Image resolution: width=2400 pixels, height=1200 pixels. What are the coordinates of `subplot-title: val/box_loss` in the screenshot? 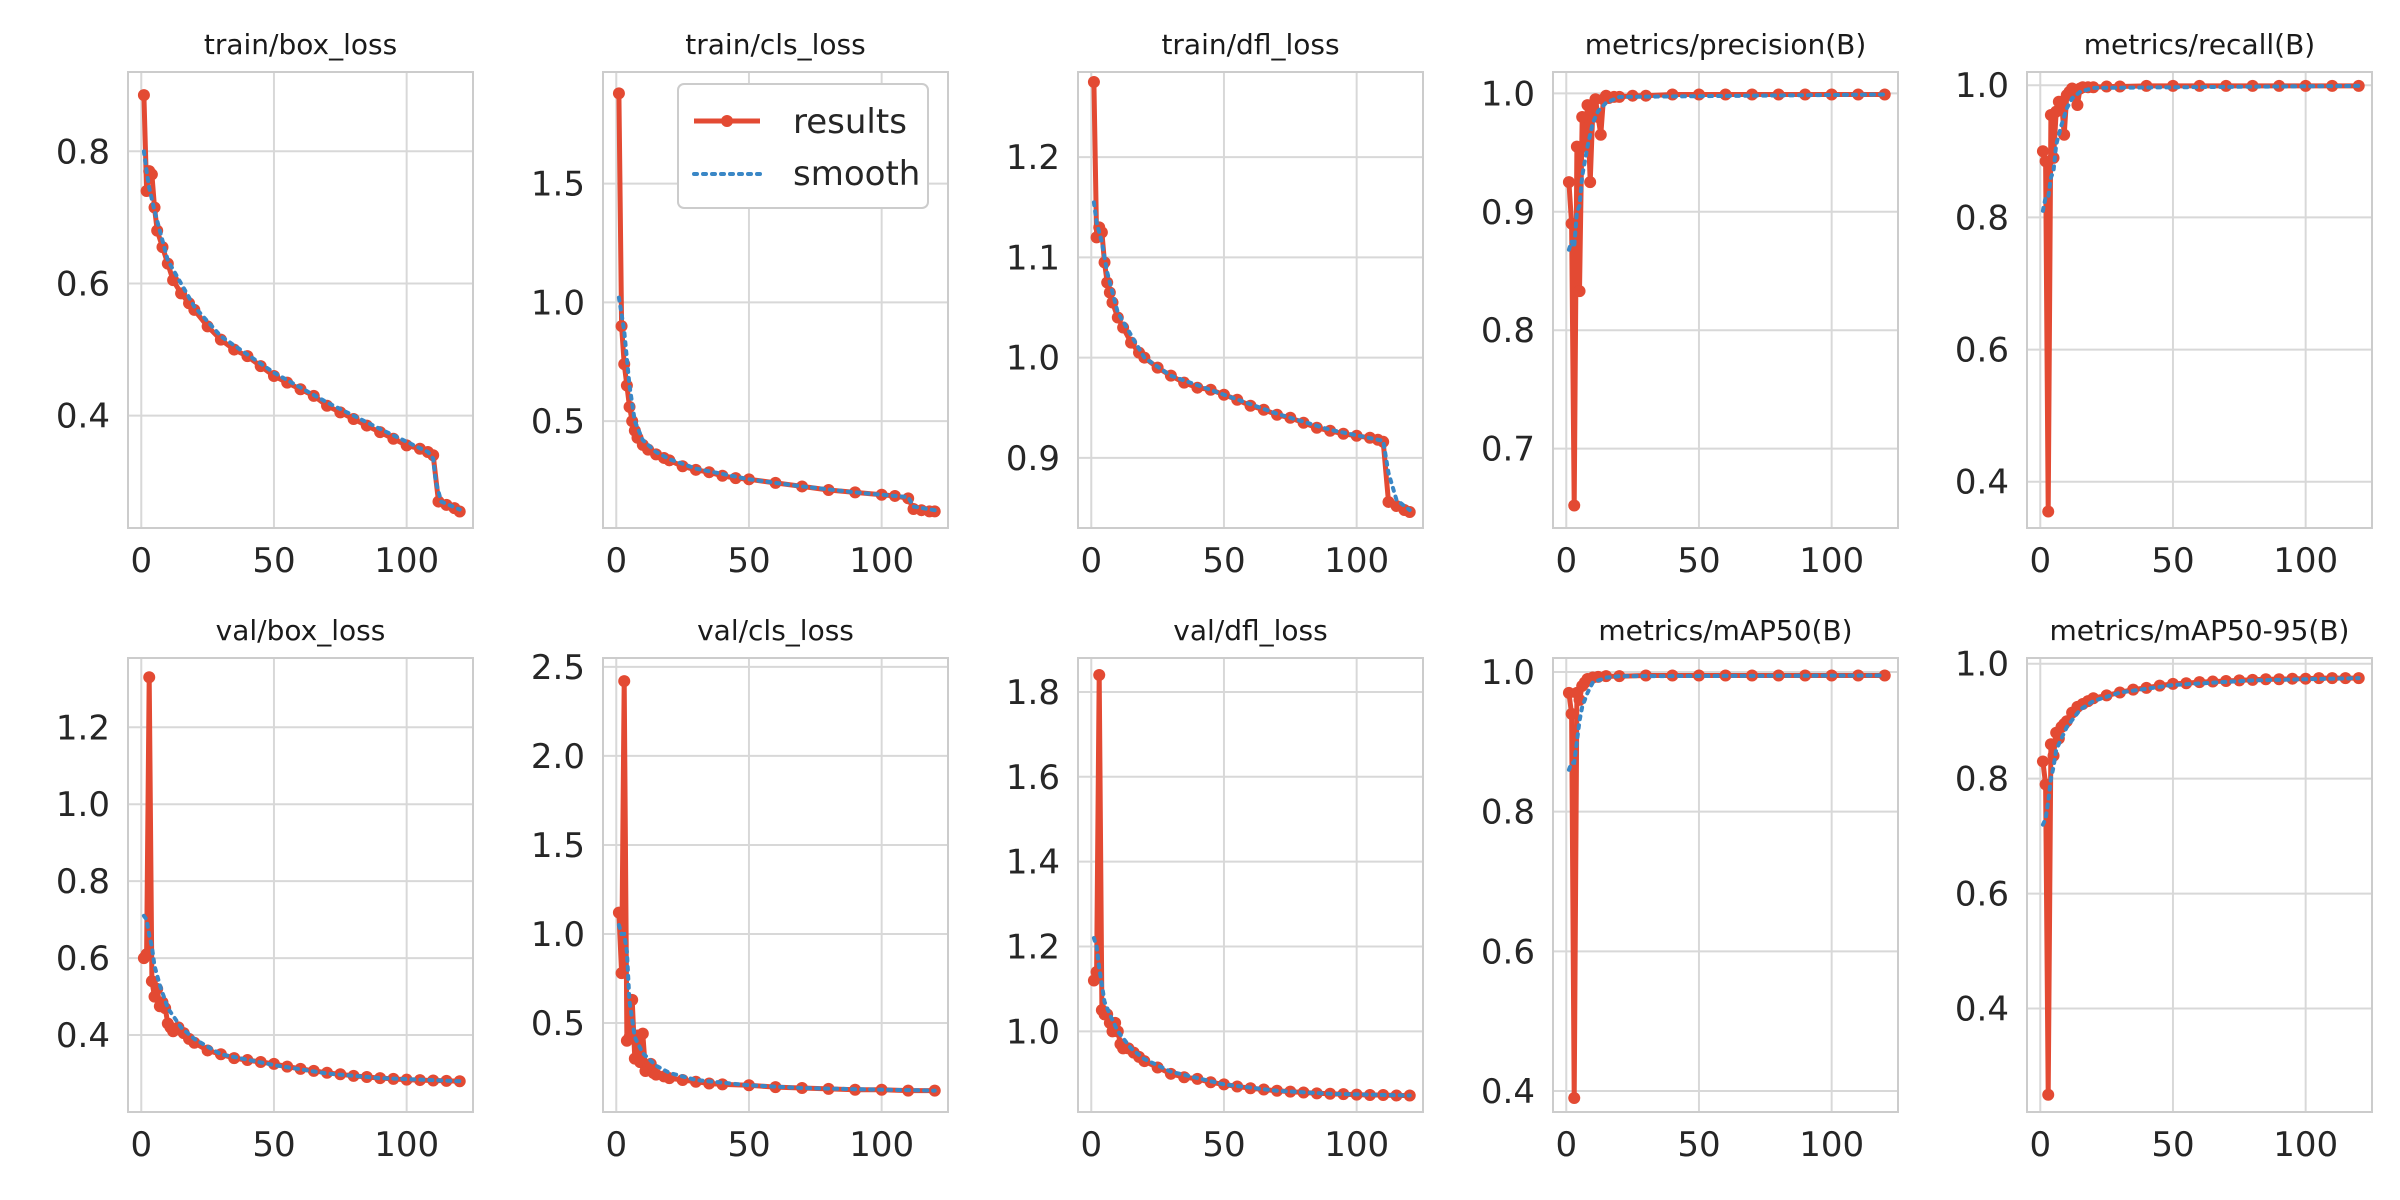 It's located at (301, 630).